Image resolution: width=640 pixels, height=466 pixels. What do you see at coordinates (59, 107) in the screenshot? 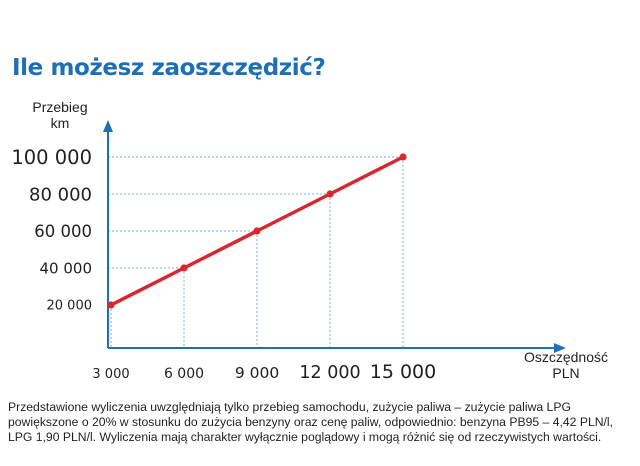
I see `y-axis-title: Przebieg` at bounding box center [59, 107].